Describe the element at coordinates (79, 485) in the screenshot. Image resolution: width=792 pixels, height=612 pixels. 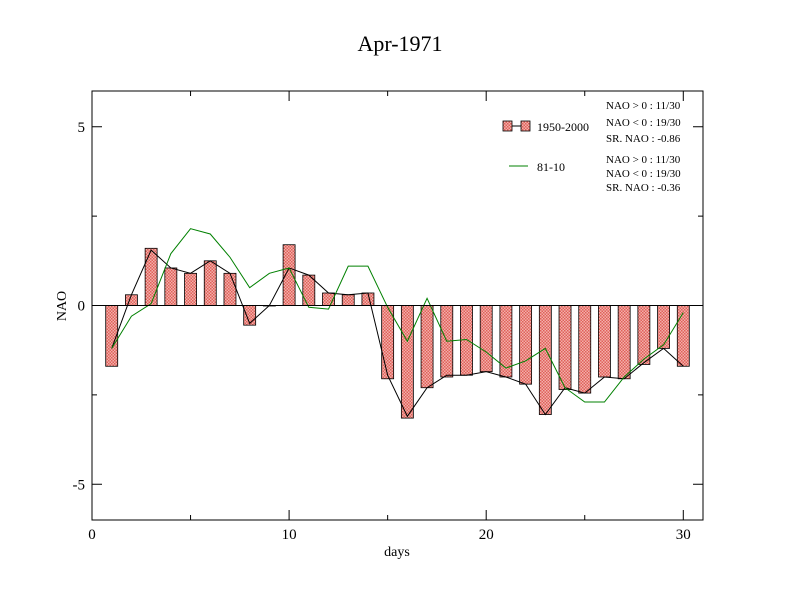
I see `y-tick-label: -5` at that location.